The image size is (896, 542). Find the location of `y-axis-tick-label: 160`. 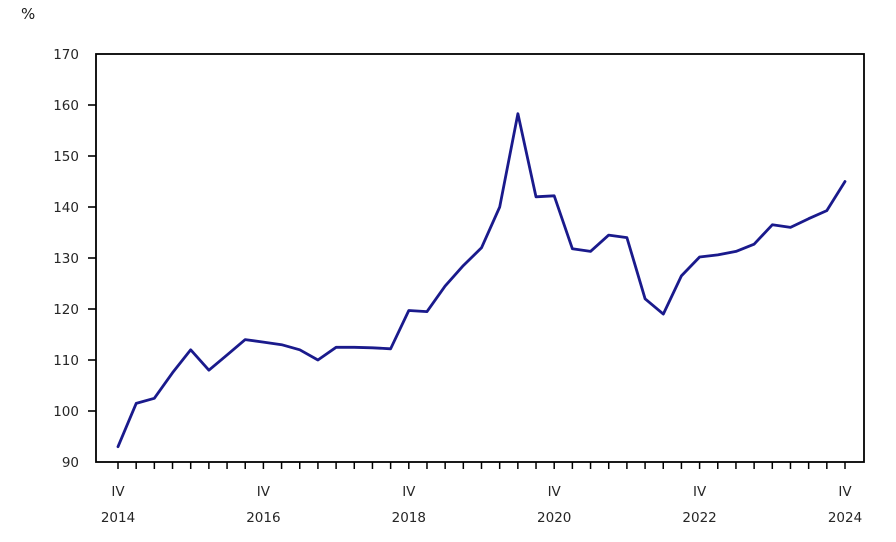

y-axis-tick-label: 160 is located at coordinates (66, 106).